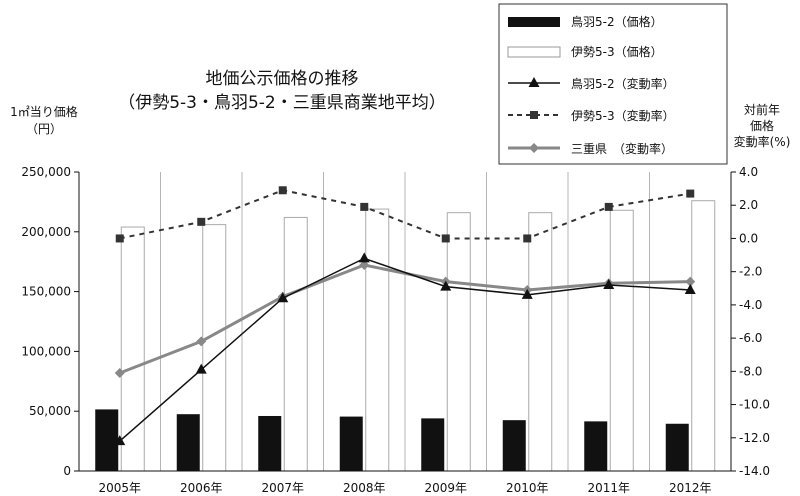  What do you see at coordinates (445, 488) in the screenshot?
I see `x-tick-label: 2009年` at bounding box center [445, 488].